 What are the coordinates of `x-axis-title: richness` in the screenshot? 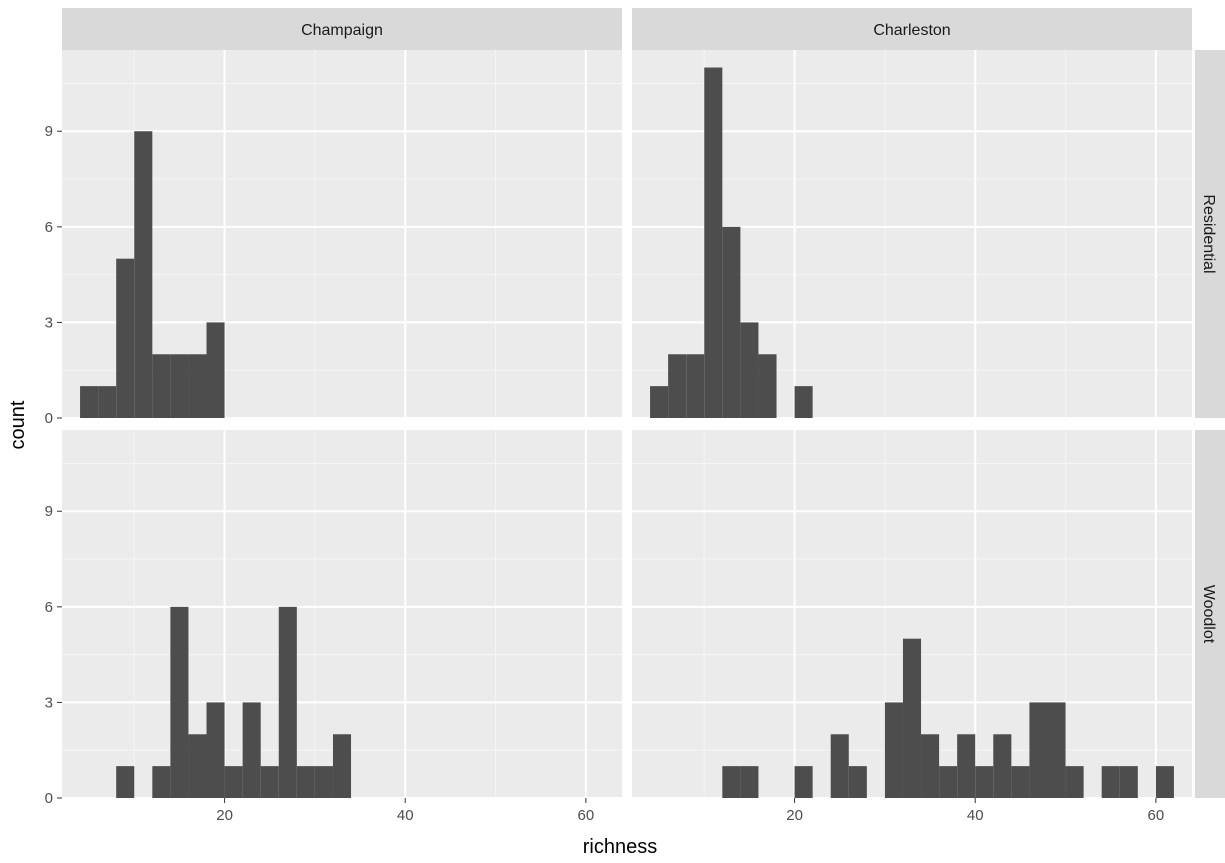 It's located at (620, 847).